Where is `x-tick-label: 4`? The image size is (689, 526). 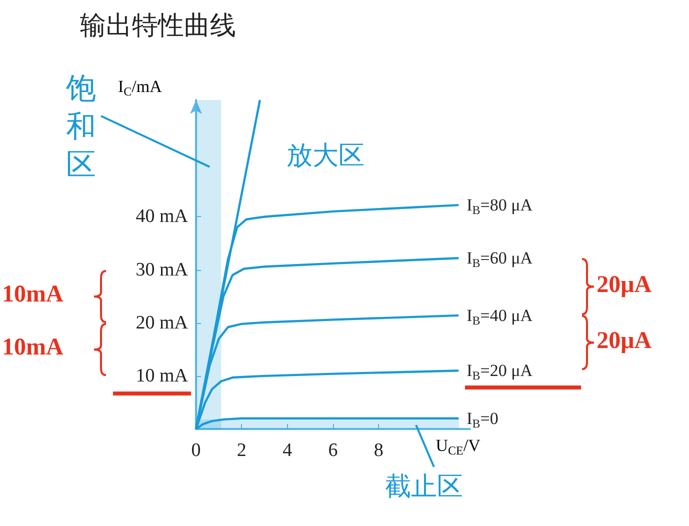 x-tick-label: 4 is located at coordinates (287, 450).